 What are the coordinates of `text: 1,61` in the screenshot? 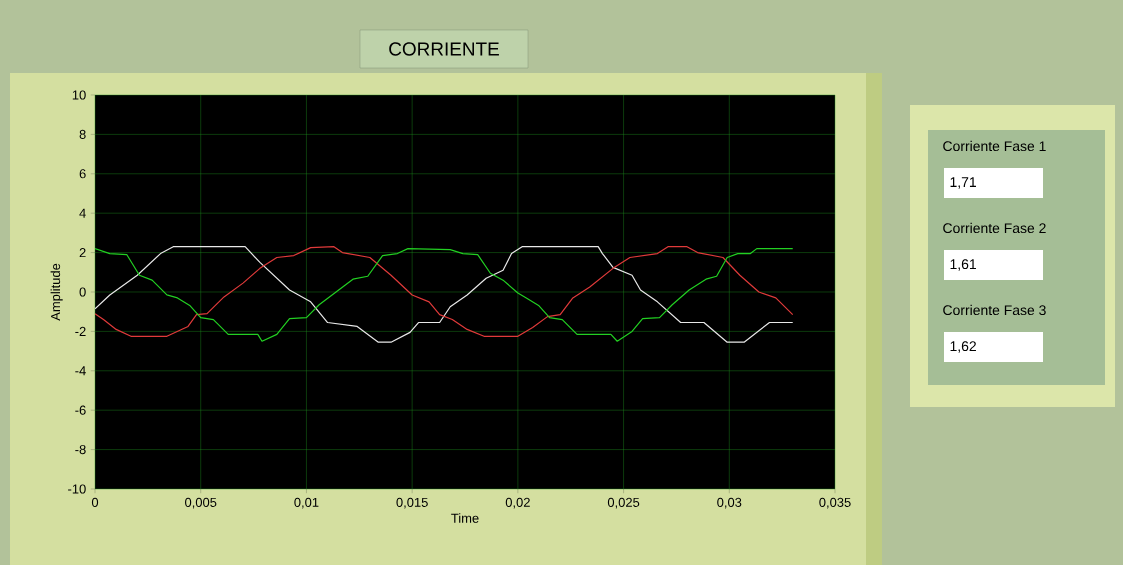 It's located at (963, 265).